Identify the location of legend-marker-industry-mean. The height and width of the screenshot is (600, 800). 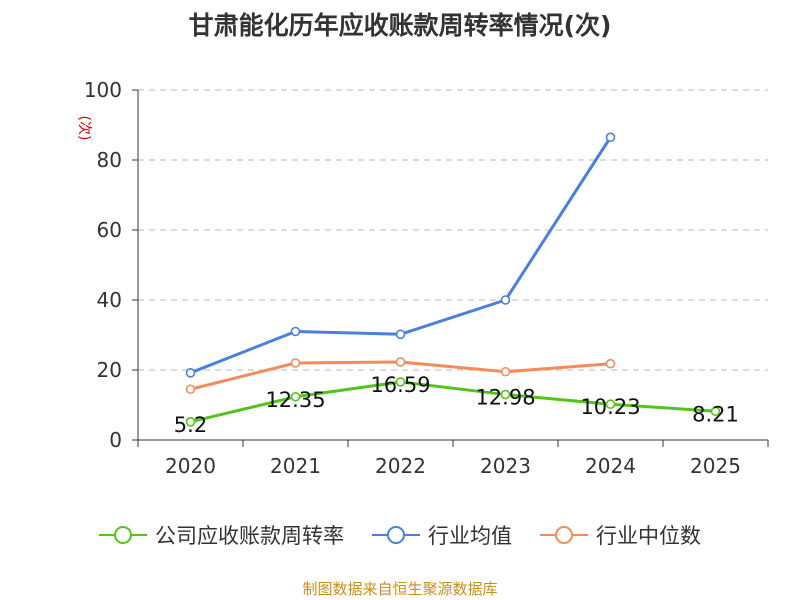
(396, 535).